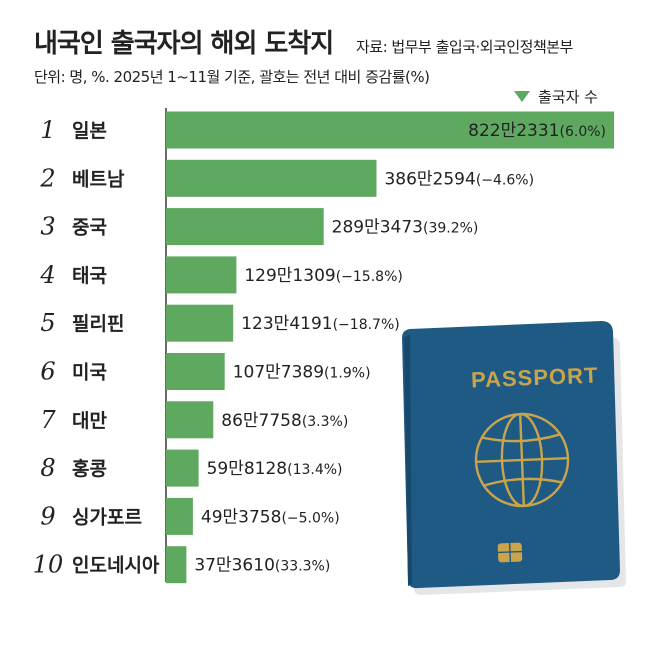 The image size is (658, 646). I want to click on change-label: (39.2%), so click(450, 229).